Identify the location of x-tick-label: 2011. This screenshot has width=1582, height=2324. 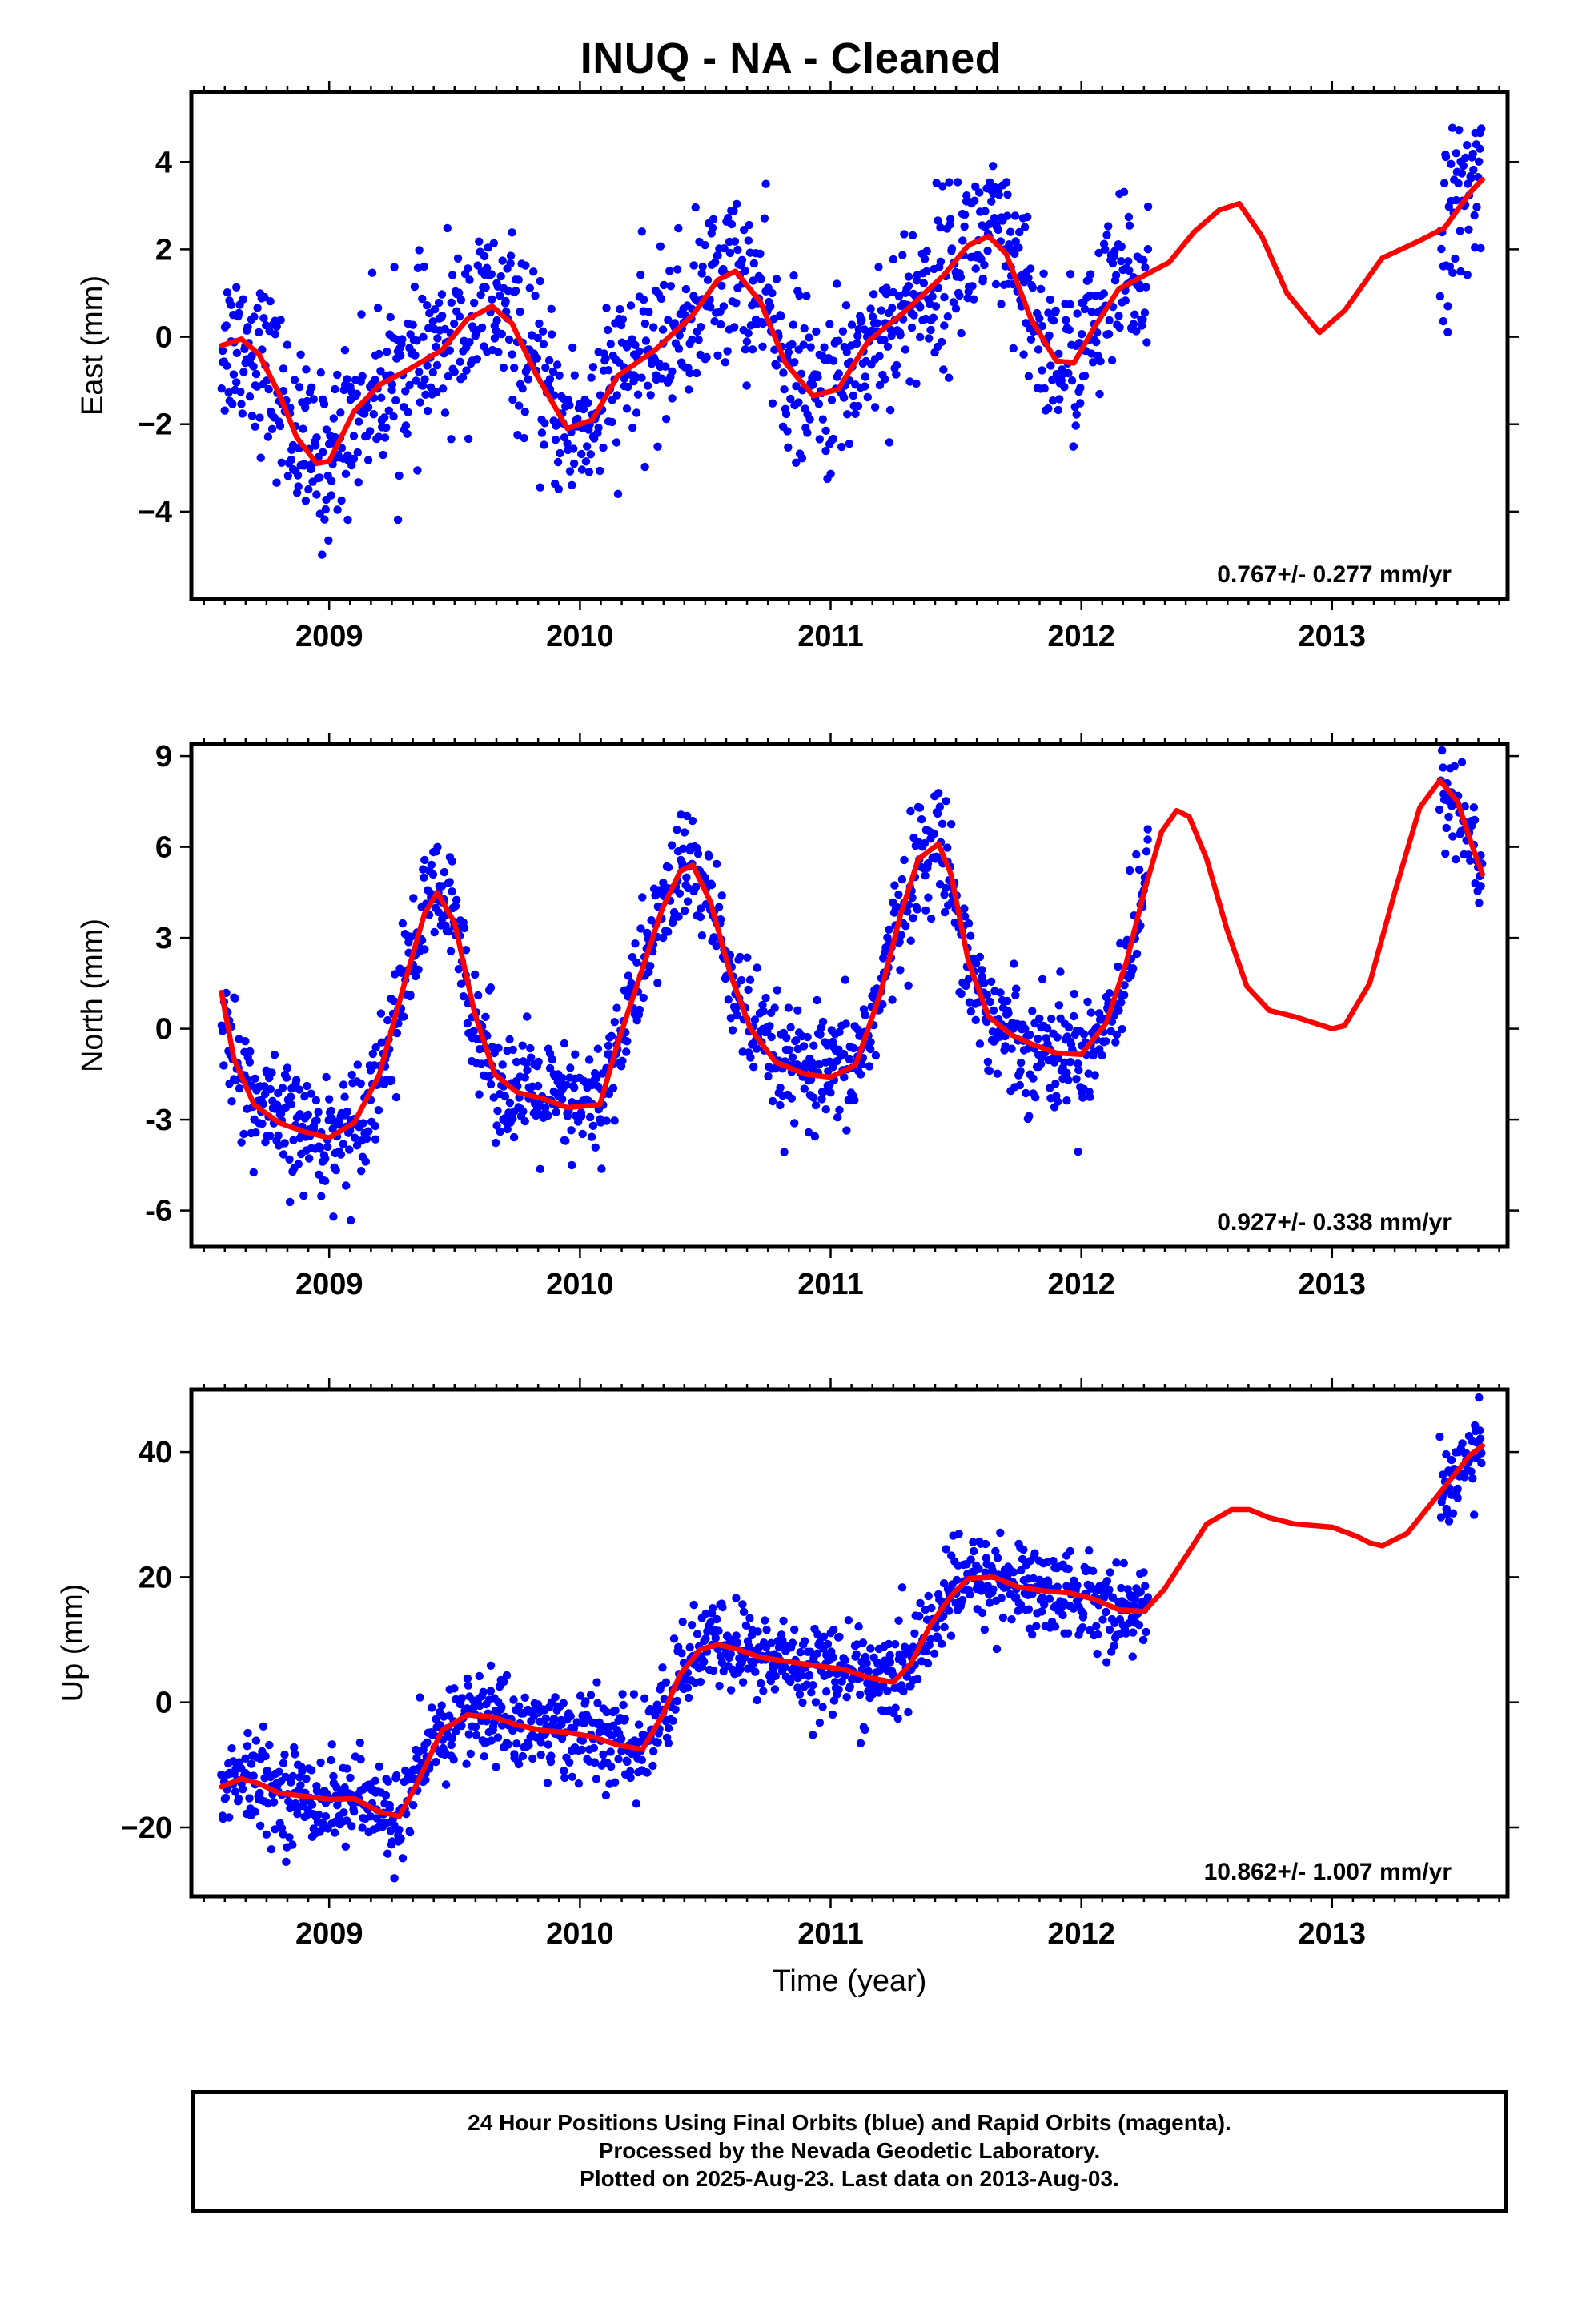
(830, 636).